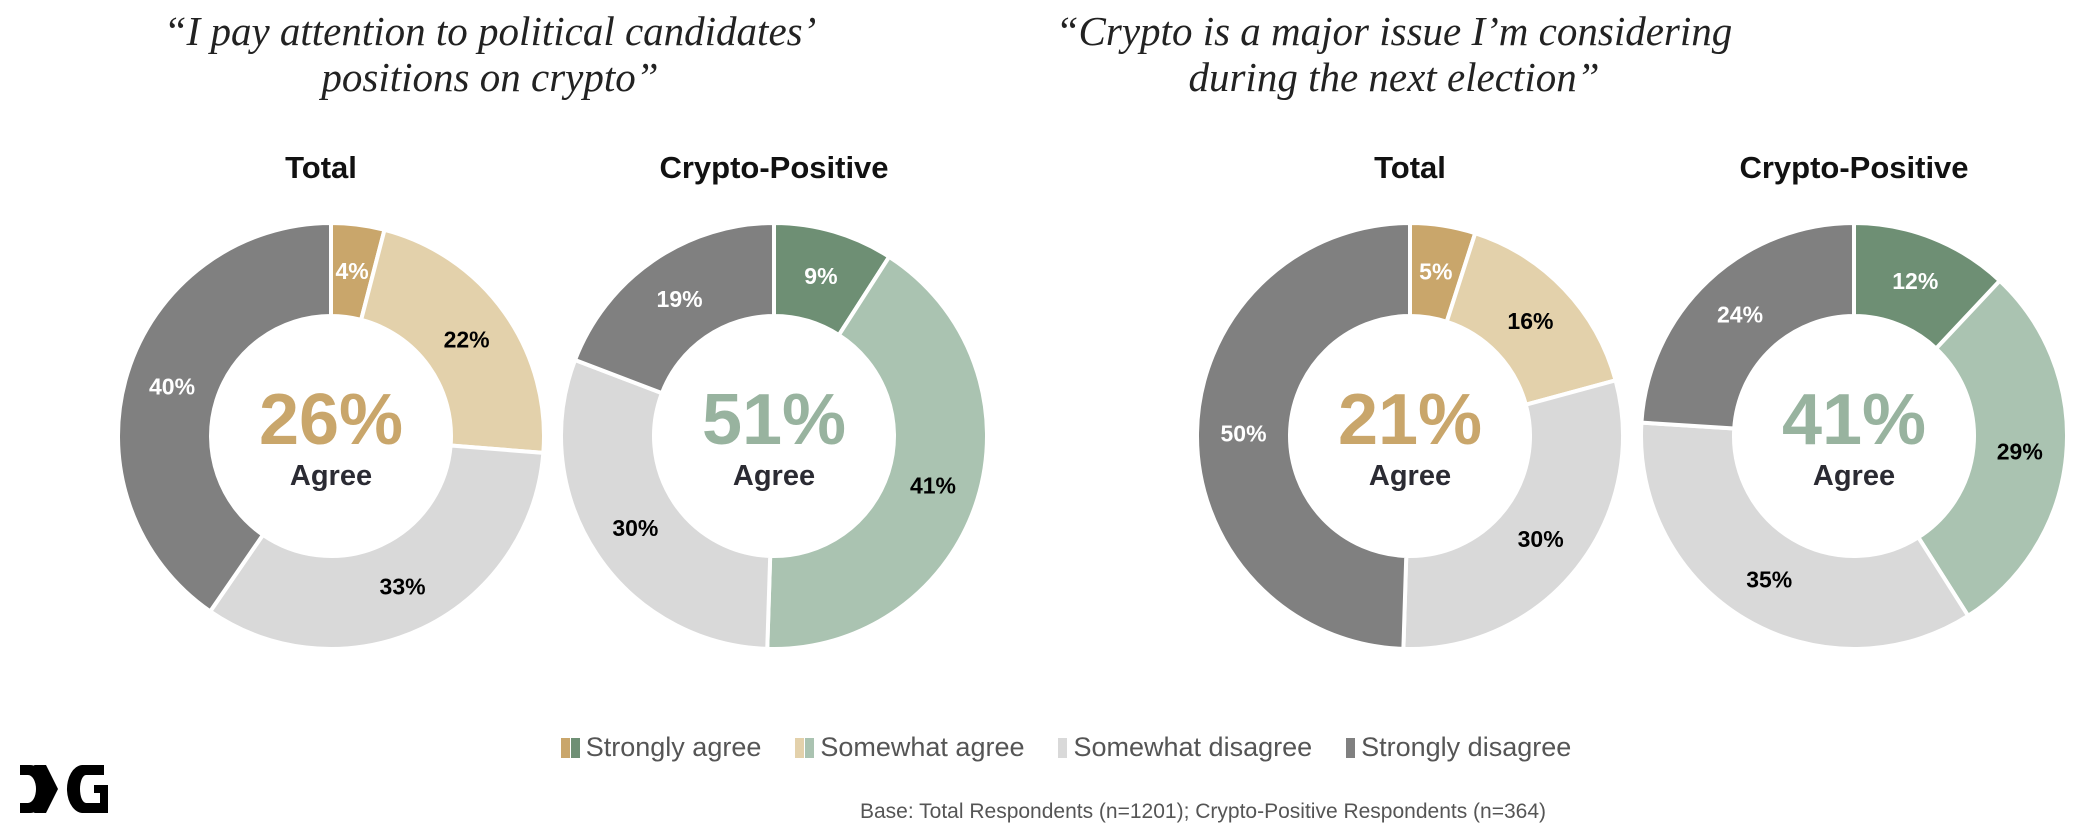 The image size is (2092, 840). What do you see at coordinates (922, 747) in the screenshot?
I see `legend-label: Somewhat agree` at bounding box center [922, 747].